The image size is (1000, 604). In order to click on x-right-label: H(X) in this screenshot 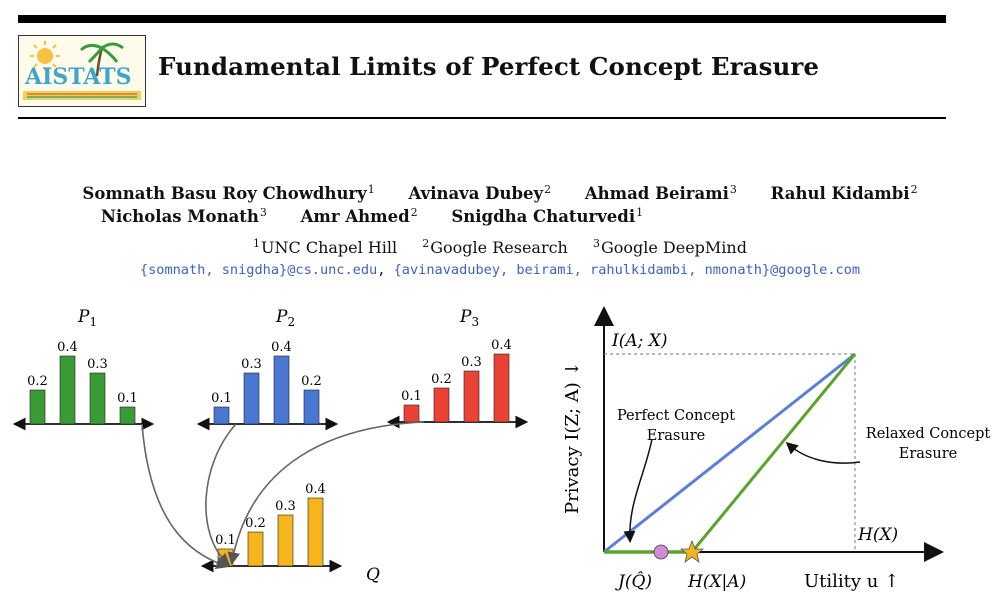, I will do `click(877, 535)`.